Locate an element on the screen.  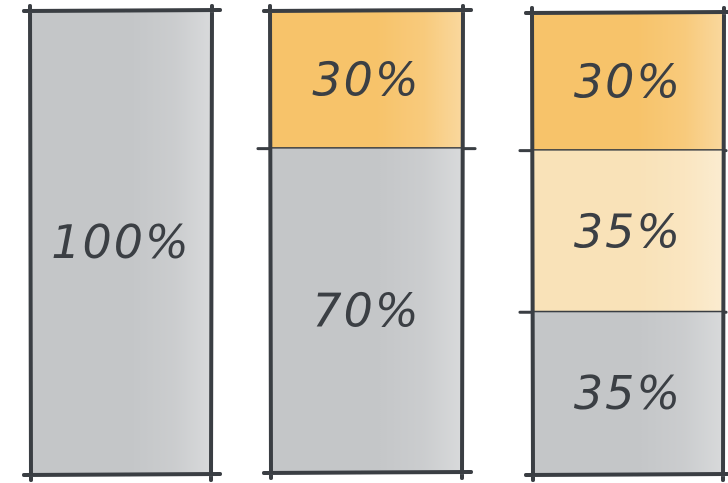
bar-3-segment-3-label: 35% is located at coordinates (628, 393).